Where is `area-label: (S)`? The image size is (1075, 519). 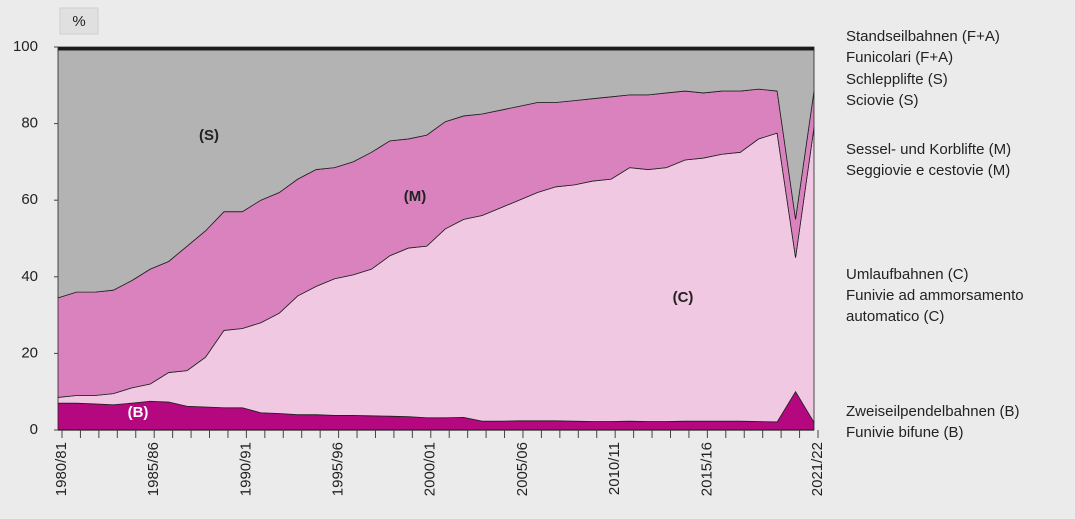
area-label: (S) is located at coordinates (209, 135).